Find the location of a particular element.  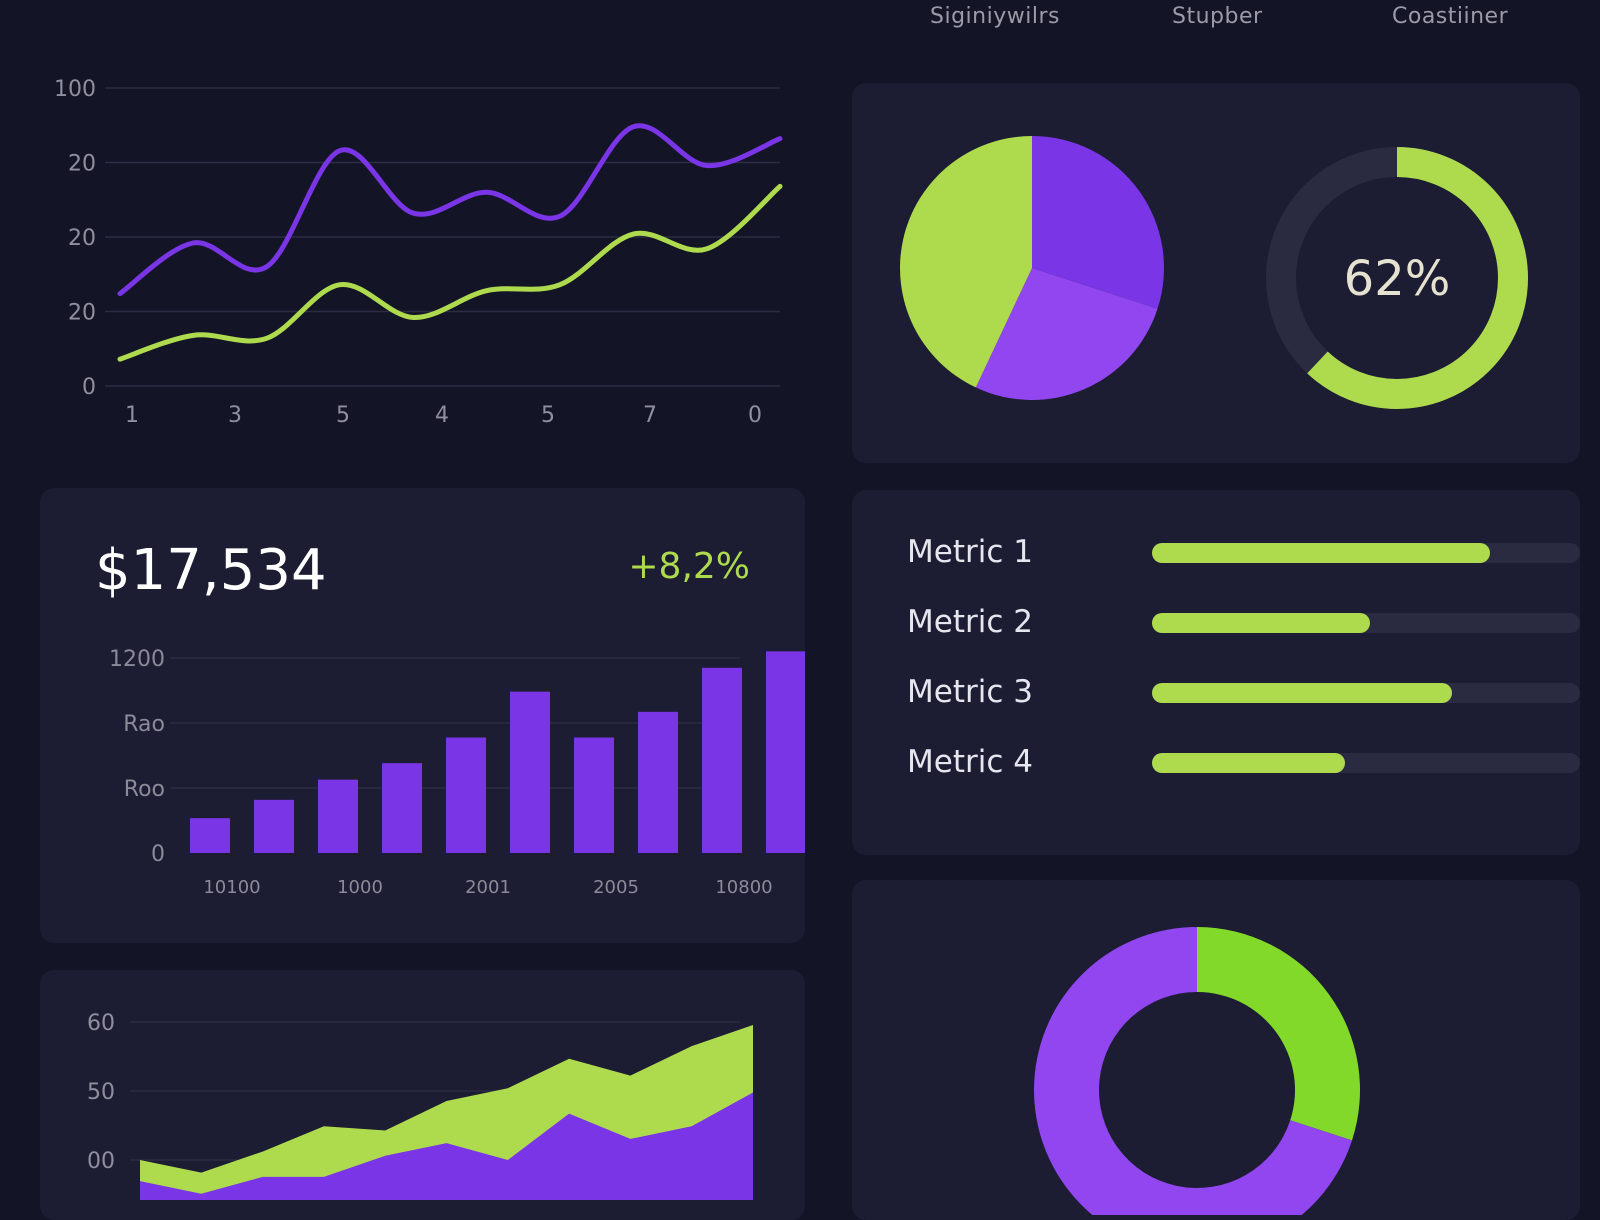

bar-x-tick: 1000 is located at coordinates (360, 887).